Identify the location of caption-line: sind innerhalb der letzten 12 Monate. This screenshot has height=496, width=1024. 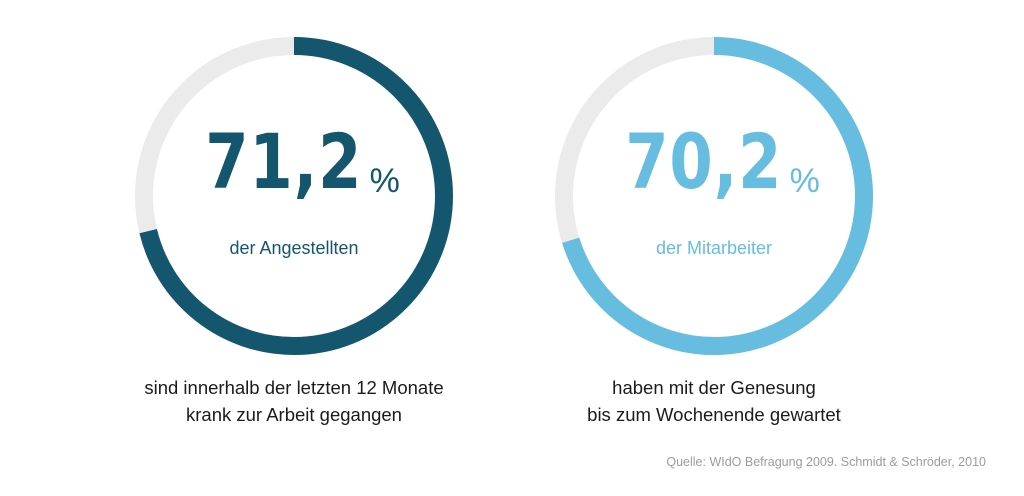
(294, 387).